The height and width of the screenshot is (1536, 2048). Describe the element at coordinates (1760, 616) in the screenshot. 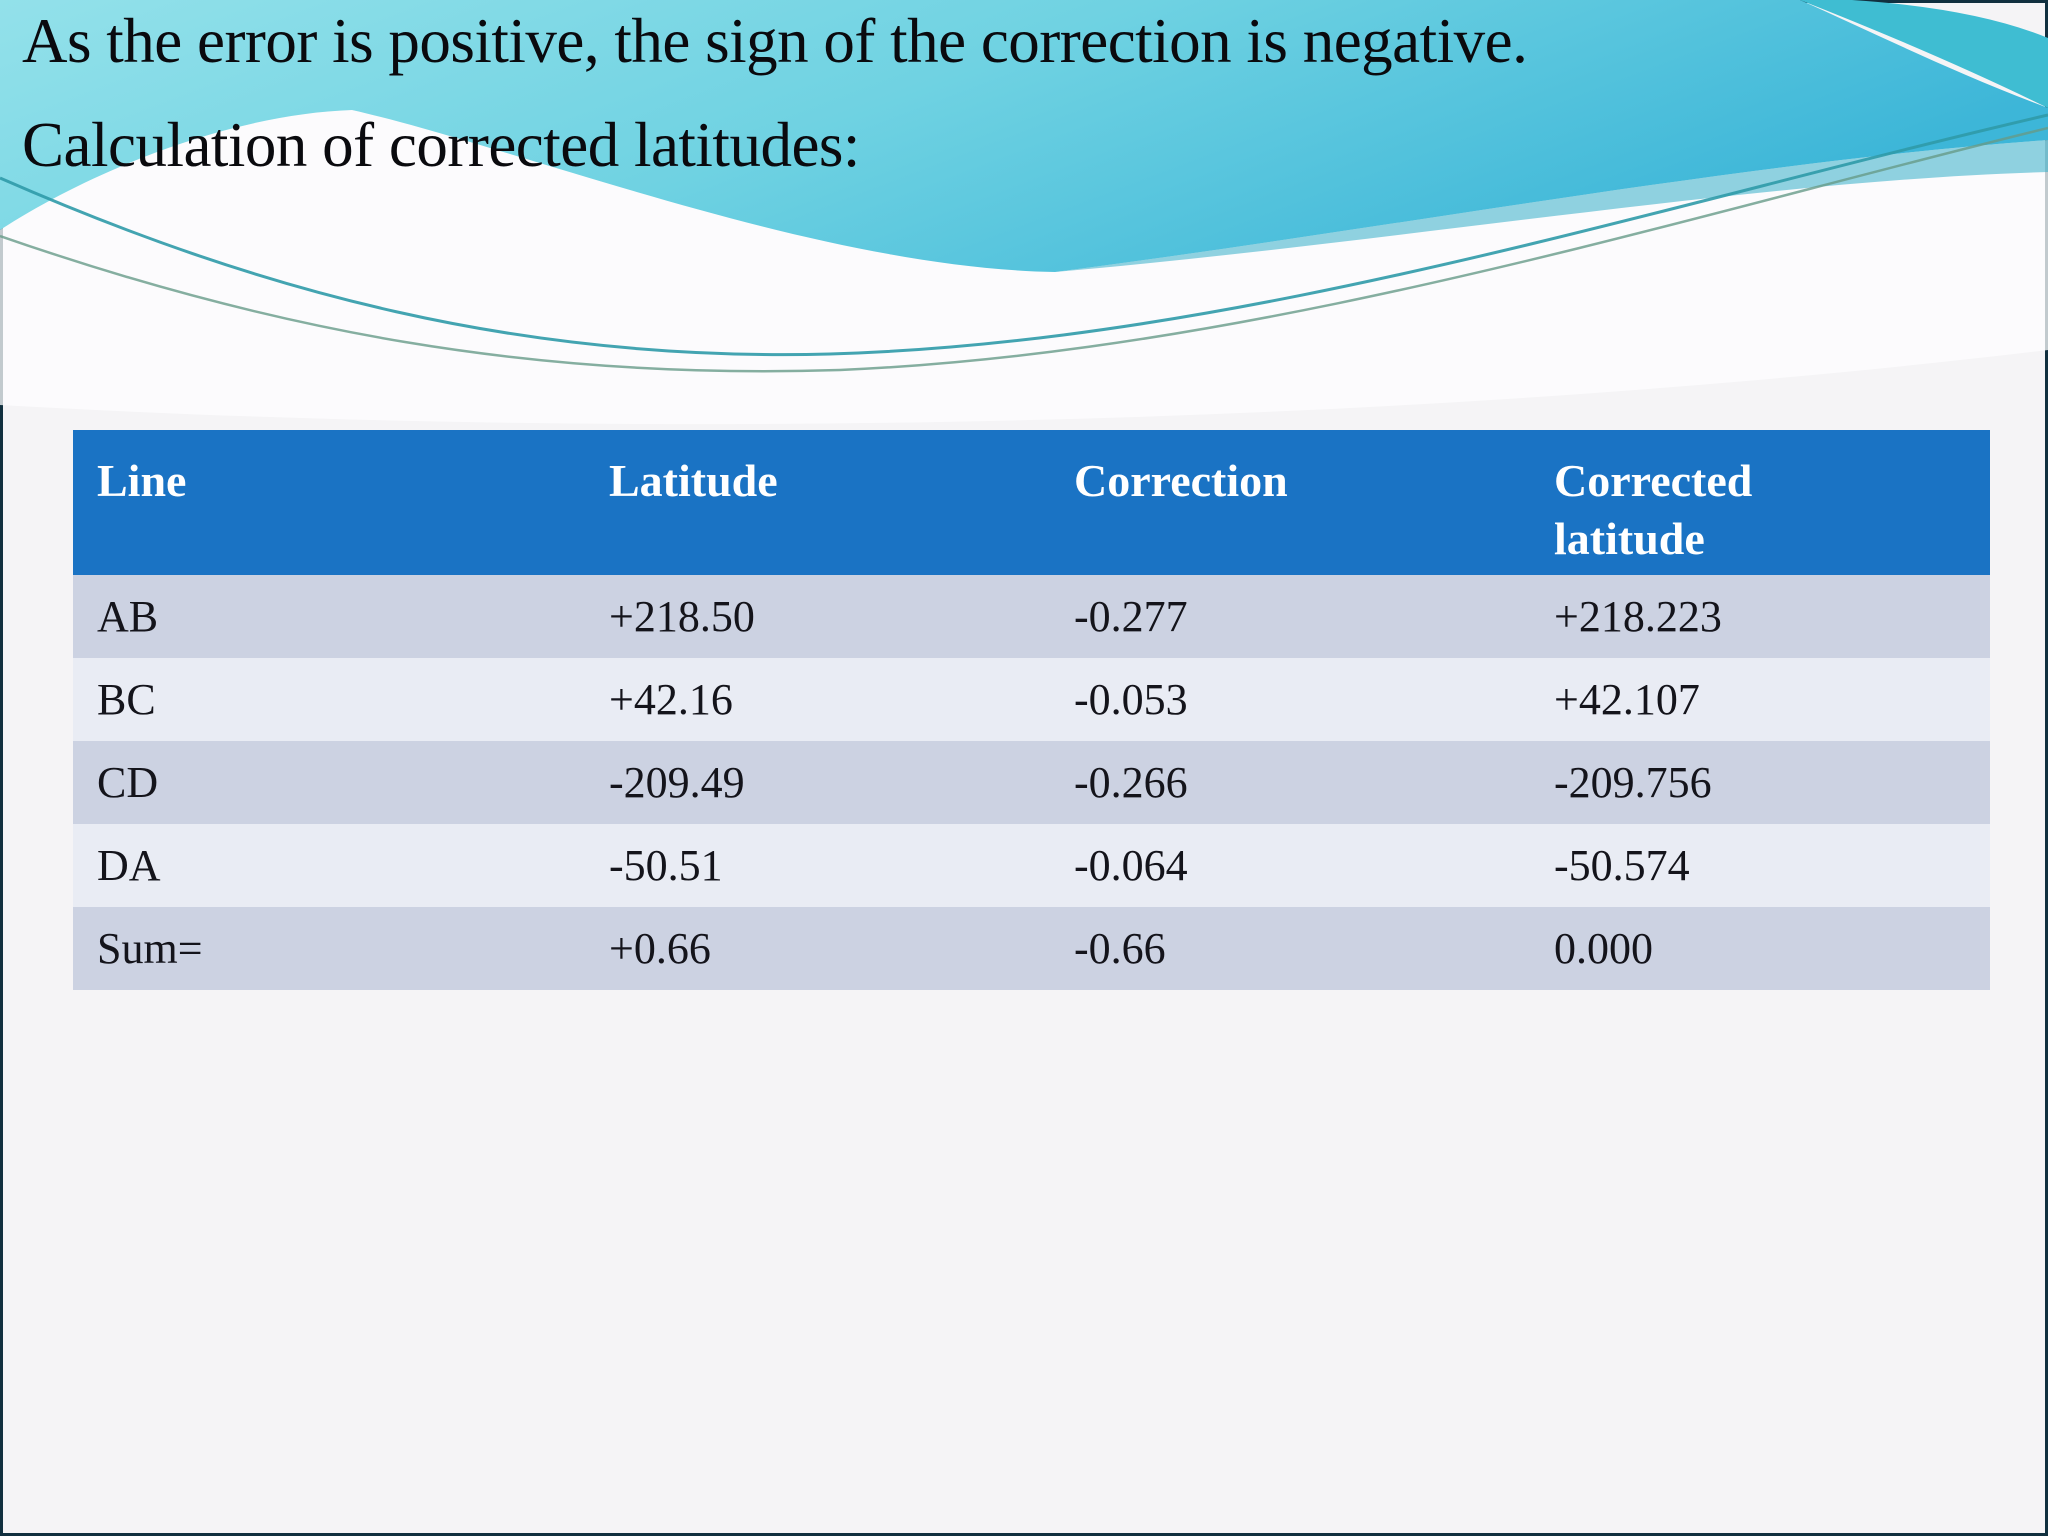

I see `table-cell: +218.223` at that location.